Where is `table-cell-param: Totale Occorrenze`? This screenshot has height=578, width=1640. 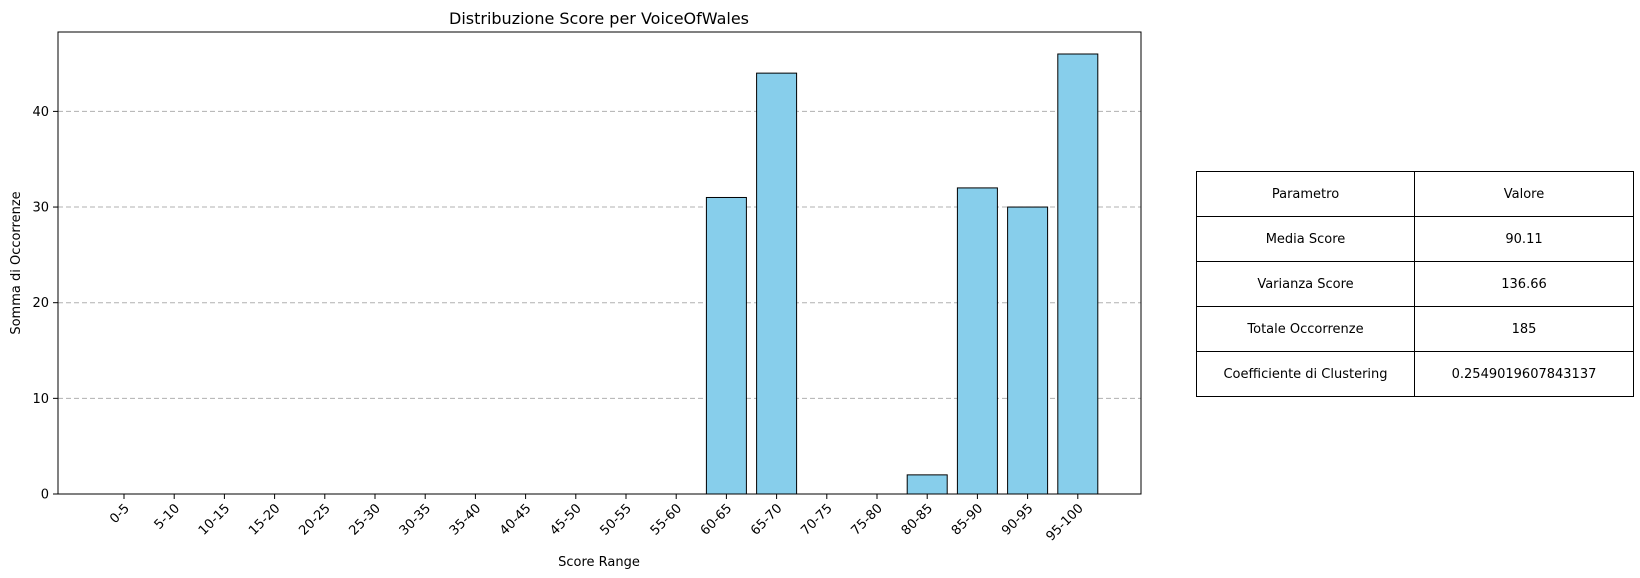 table-cell-param: Totale Occorrenze is located at coordinates (1305, 329).